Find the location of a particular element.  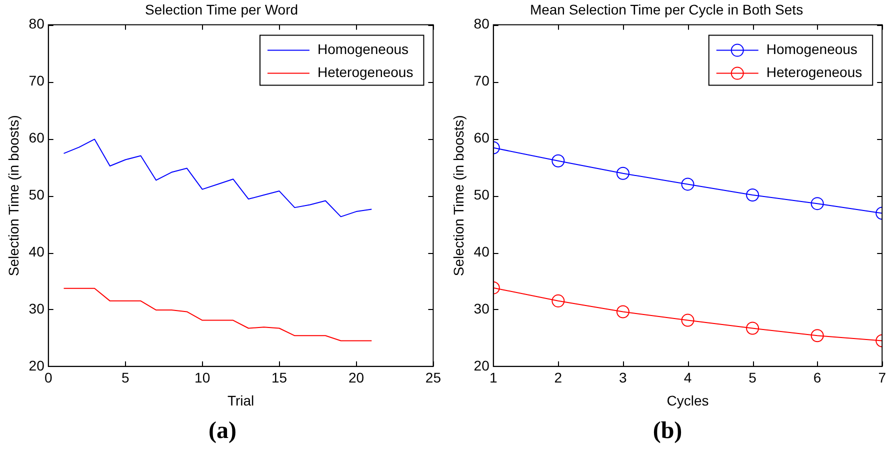

text: (b) is located at coordinates (668, 431).